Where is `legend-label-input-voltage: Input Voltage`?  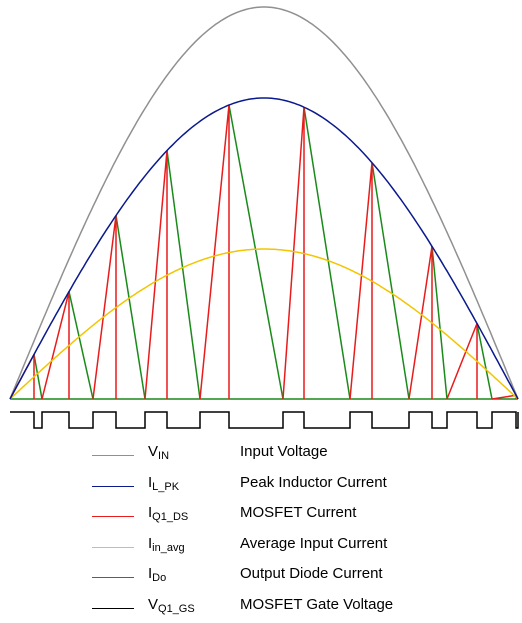
legend-label-input-voltage: Input Voltage is located at coordinates (284, 451).